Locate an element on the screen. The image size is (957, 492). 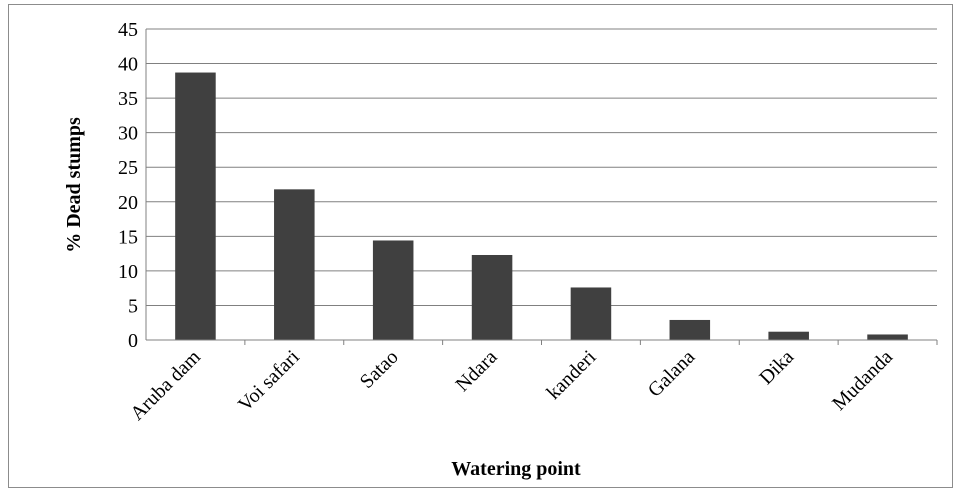
x-tick-label: Voi safari is located at coordinates (269, 381).